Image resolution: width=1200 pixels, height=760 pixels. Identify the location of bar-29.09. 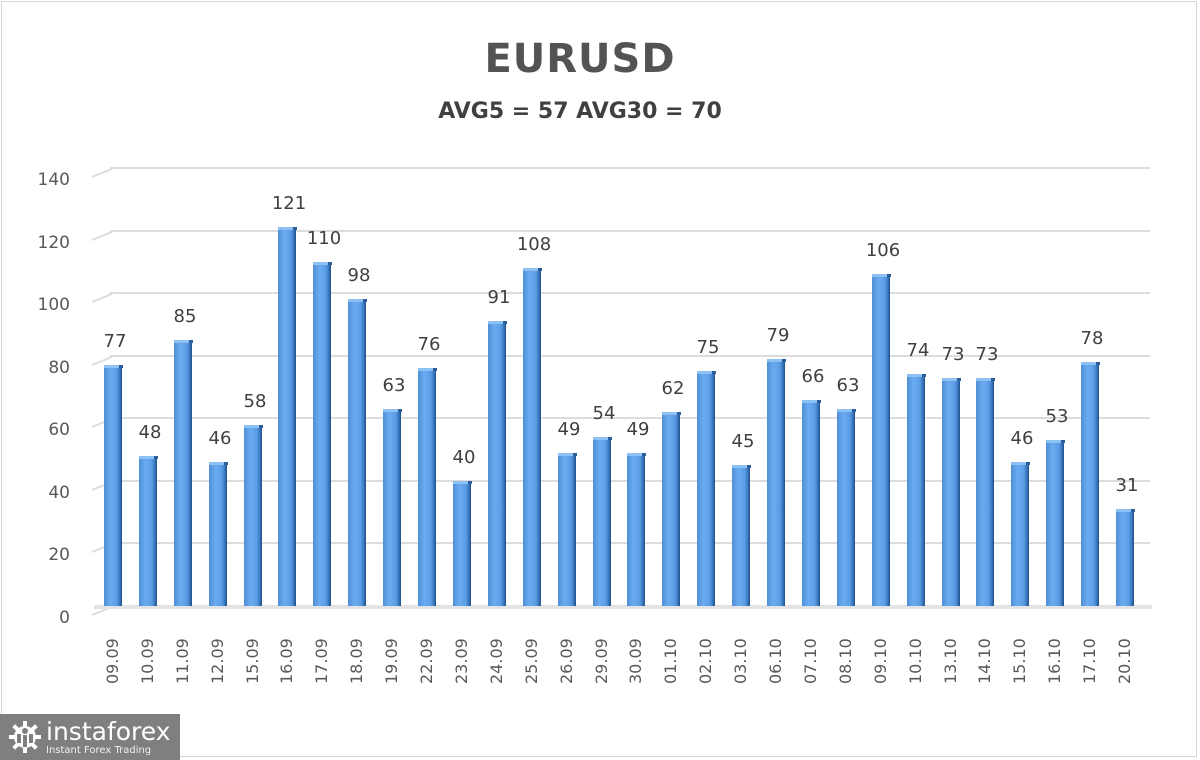
(602, 521).